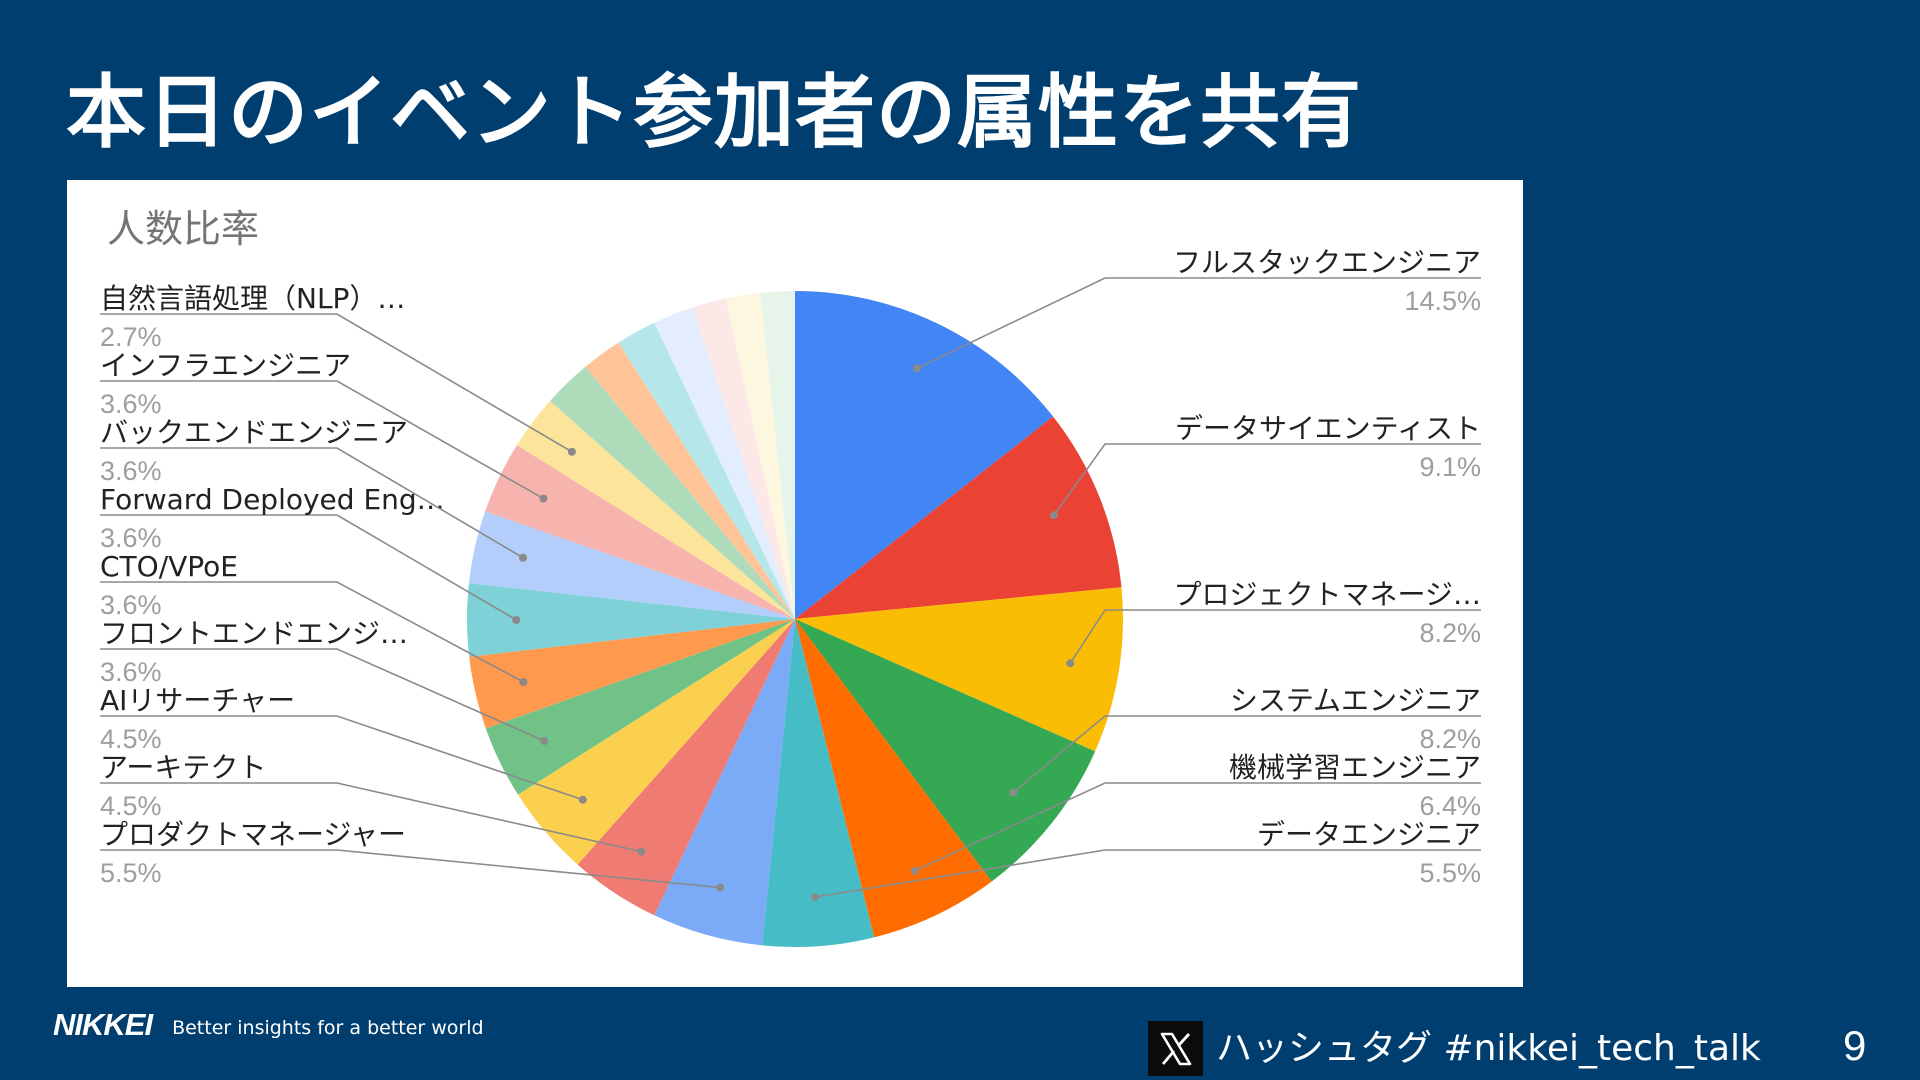 The image size is (1920, 1080). I want to click on slice-percent-12: 3.6%, so click(131, 538).